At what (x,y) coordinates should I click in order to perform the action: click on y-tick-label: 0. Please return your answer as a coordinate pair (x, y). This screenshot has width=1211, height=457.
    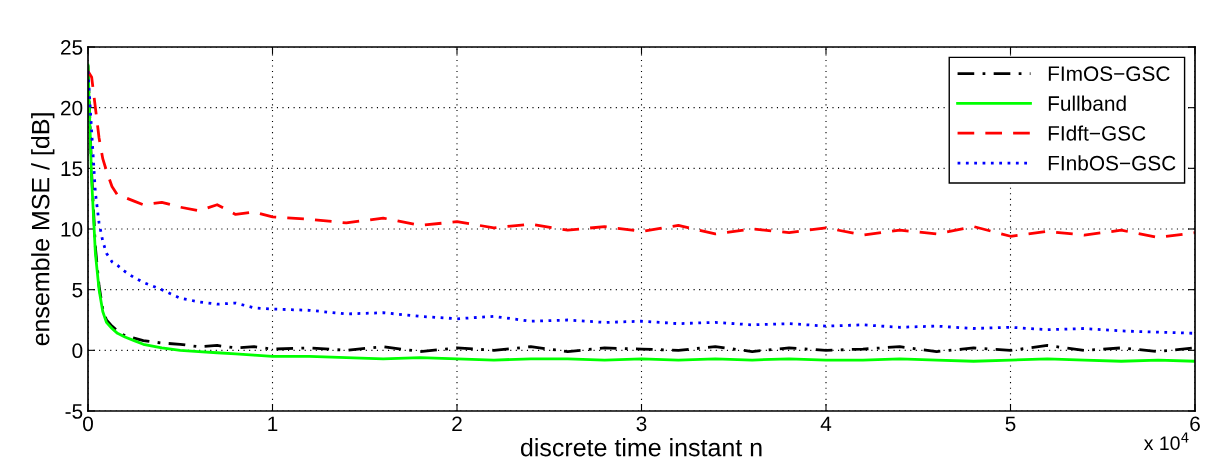
    Looking at the image, I should click on (77, 351).